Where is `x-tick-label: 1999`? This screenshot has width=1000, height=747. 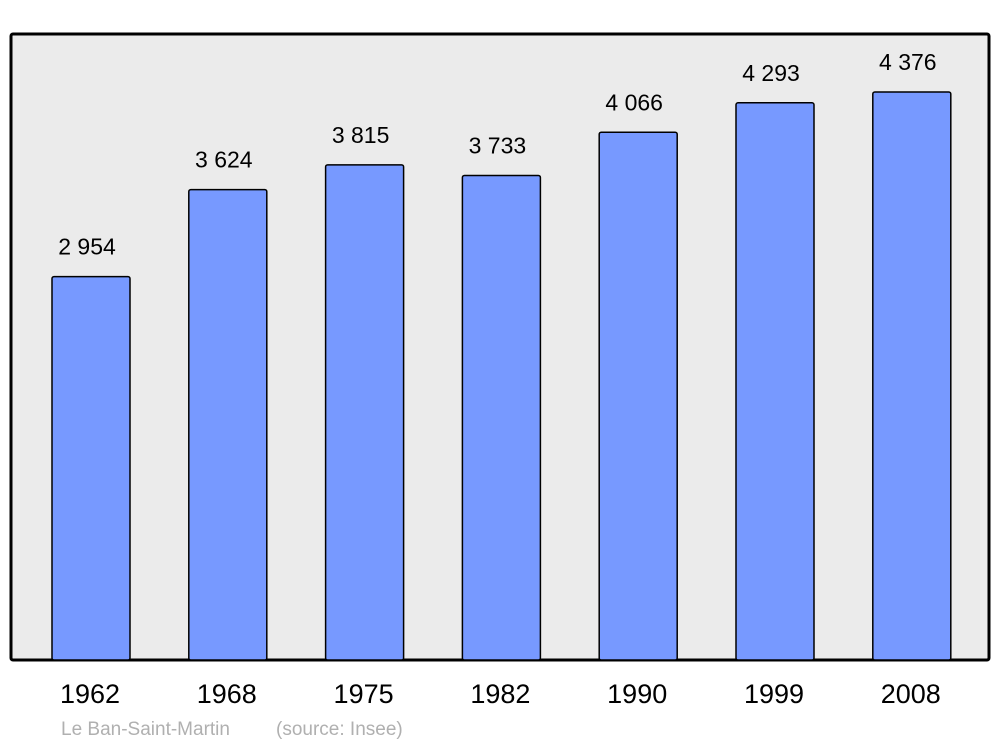
x-tick-label: 1999 is located at coordinates (774, 694).